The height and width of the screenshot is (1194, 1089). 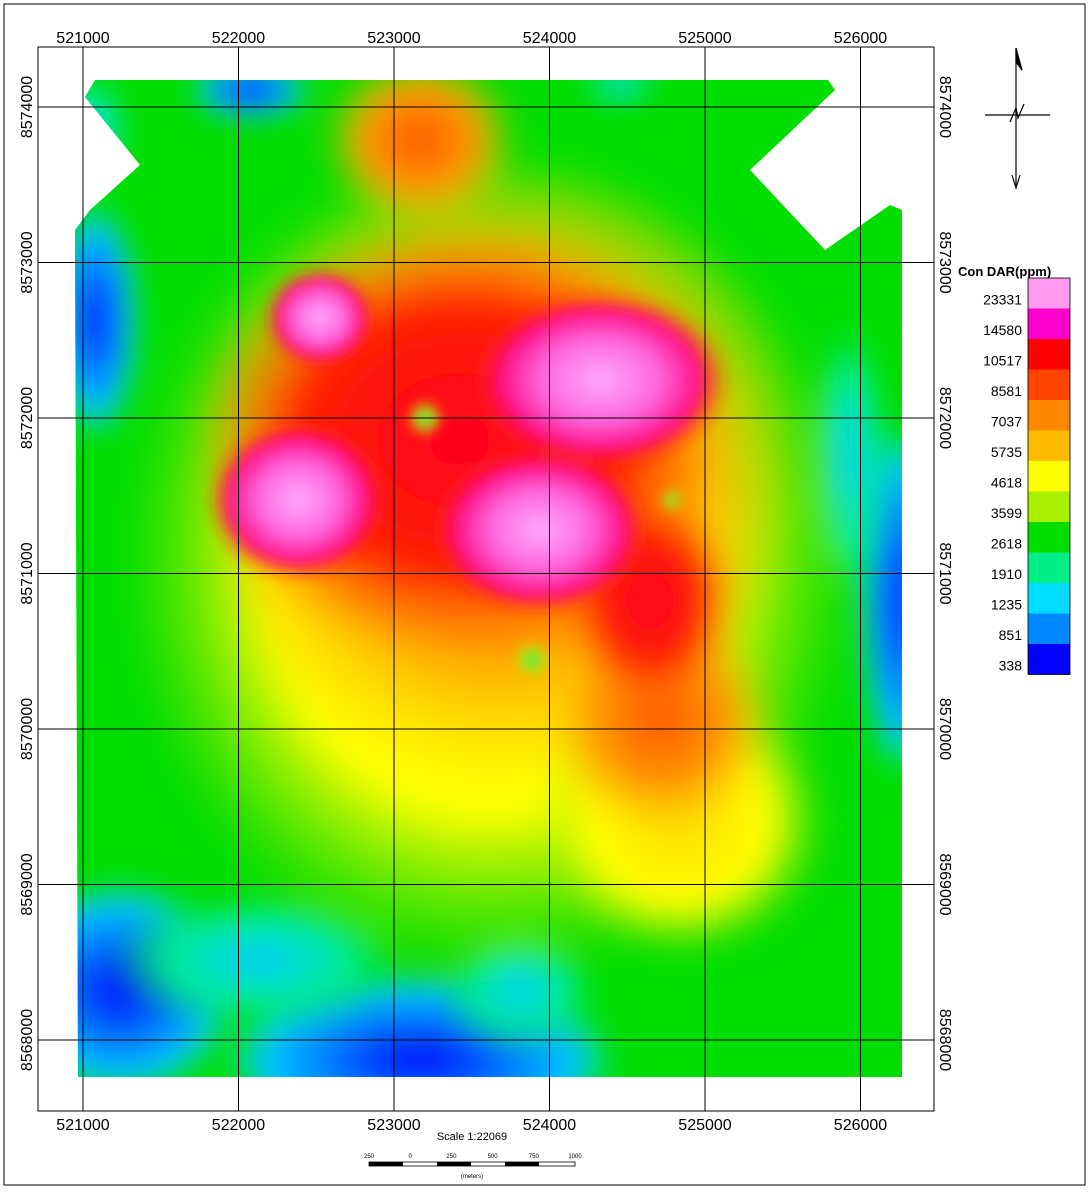 I want to click on y-tick-label-right: 8568000, so click(x=944, y=1040).